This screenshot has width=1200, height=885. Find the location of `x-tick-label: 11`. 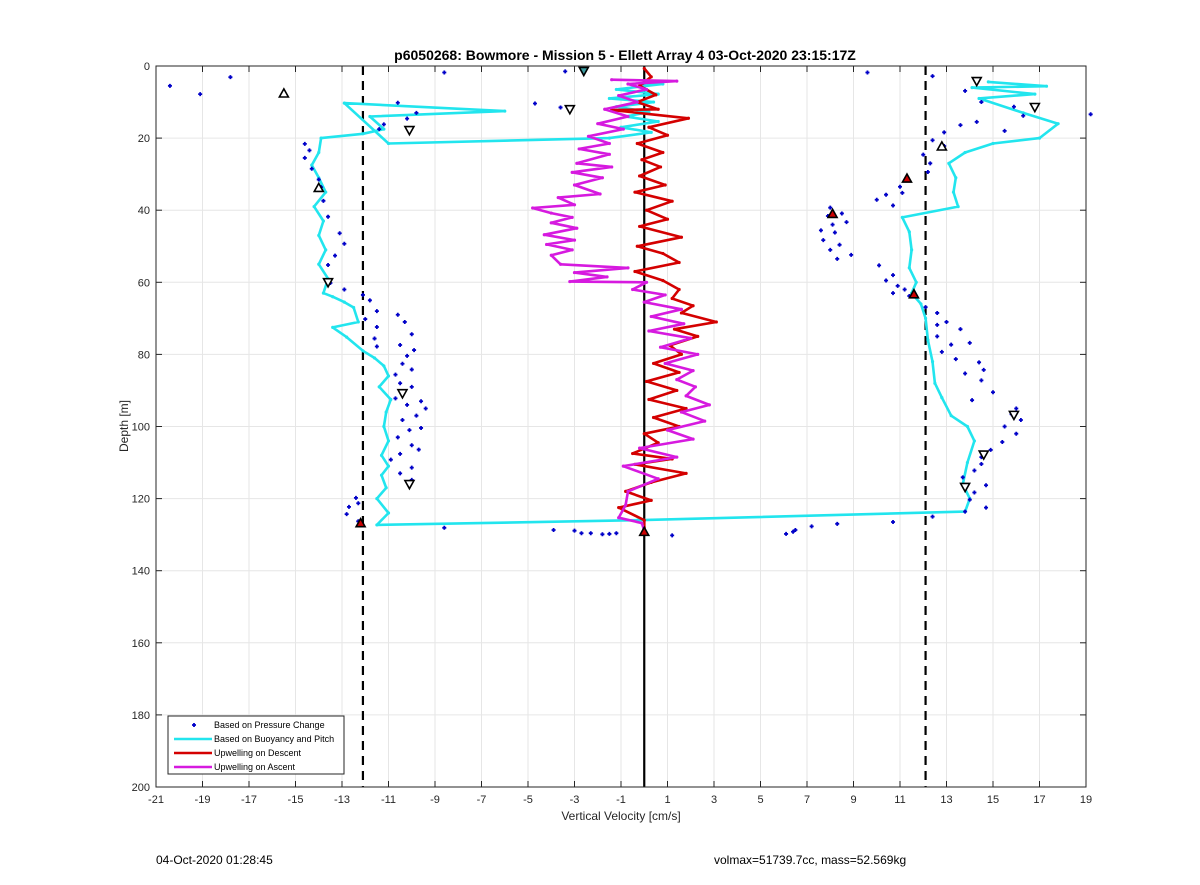

x-tick-label: 11 is located at coordinates (899, 800).